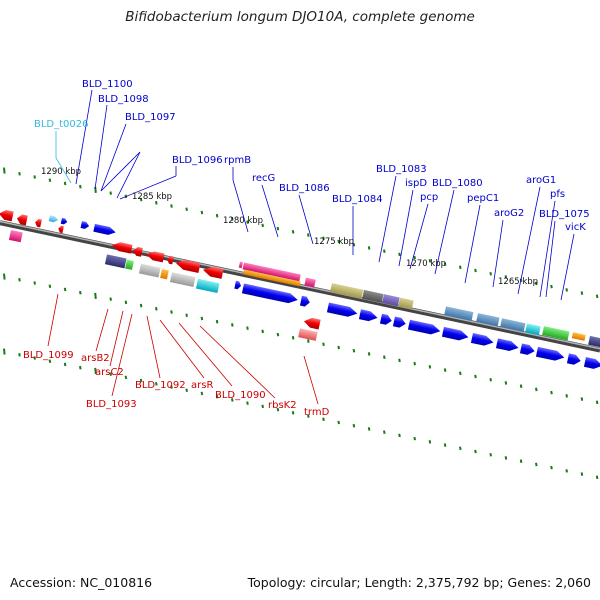 The height and width of the screenshot is (600, 600). I want to click on gene-label-rpmb: rpmB, so click(237, 160).